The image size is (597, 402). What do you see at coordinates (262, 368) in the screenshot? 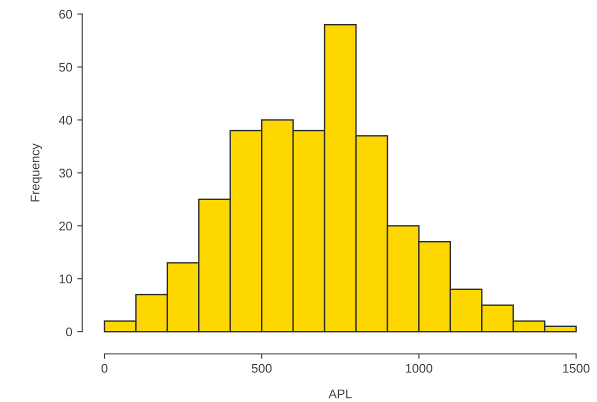
I see `x-tick-label: 500` at bounding box center [262, 368].